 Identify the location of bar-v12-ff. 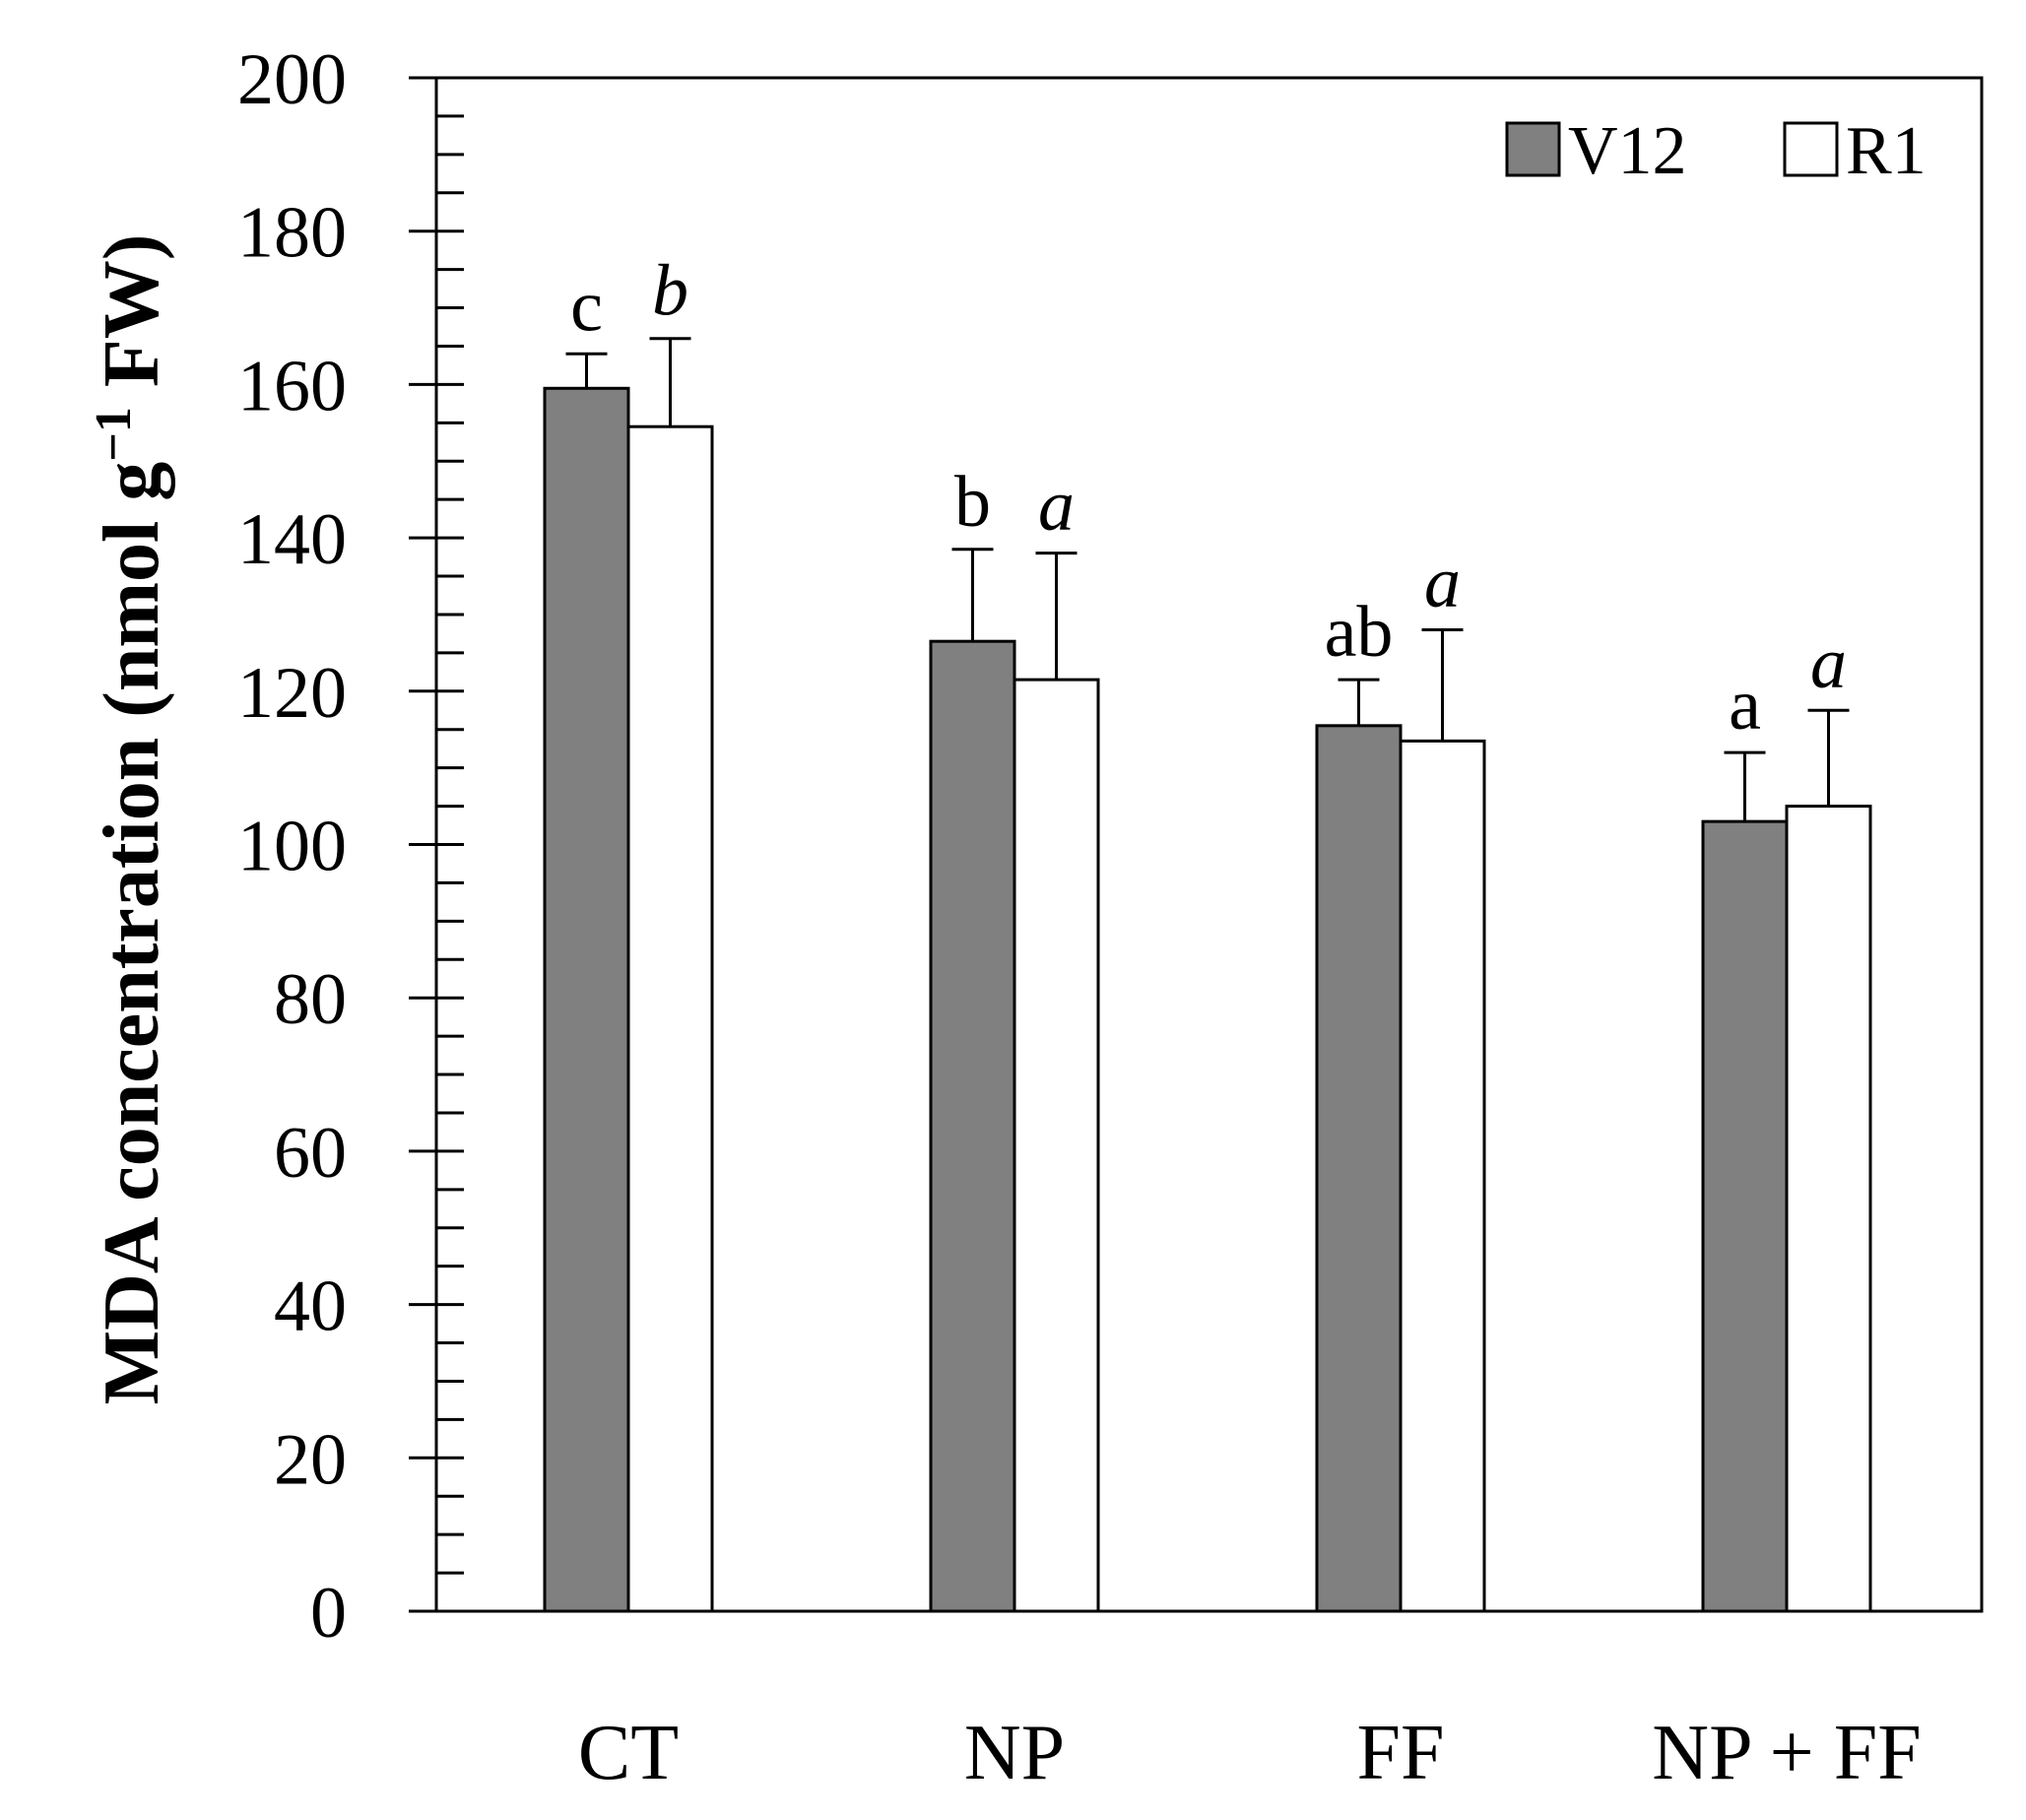
(1359, 1168).